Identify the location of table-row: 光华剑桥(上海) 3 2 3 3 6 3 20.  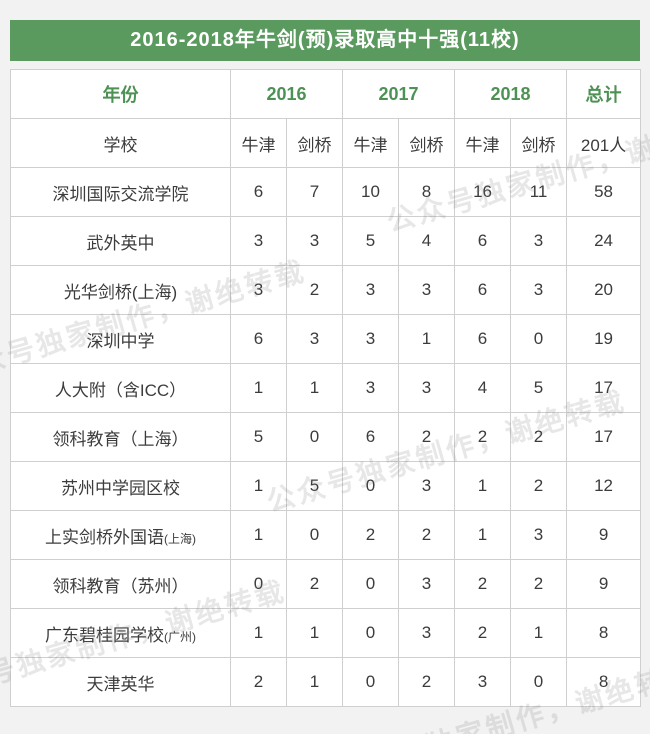
(326, 290).